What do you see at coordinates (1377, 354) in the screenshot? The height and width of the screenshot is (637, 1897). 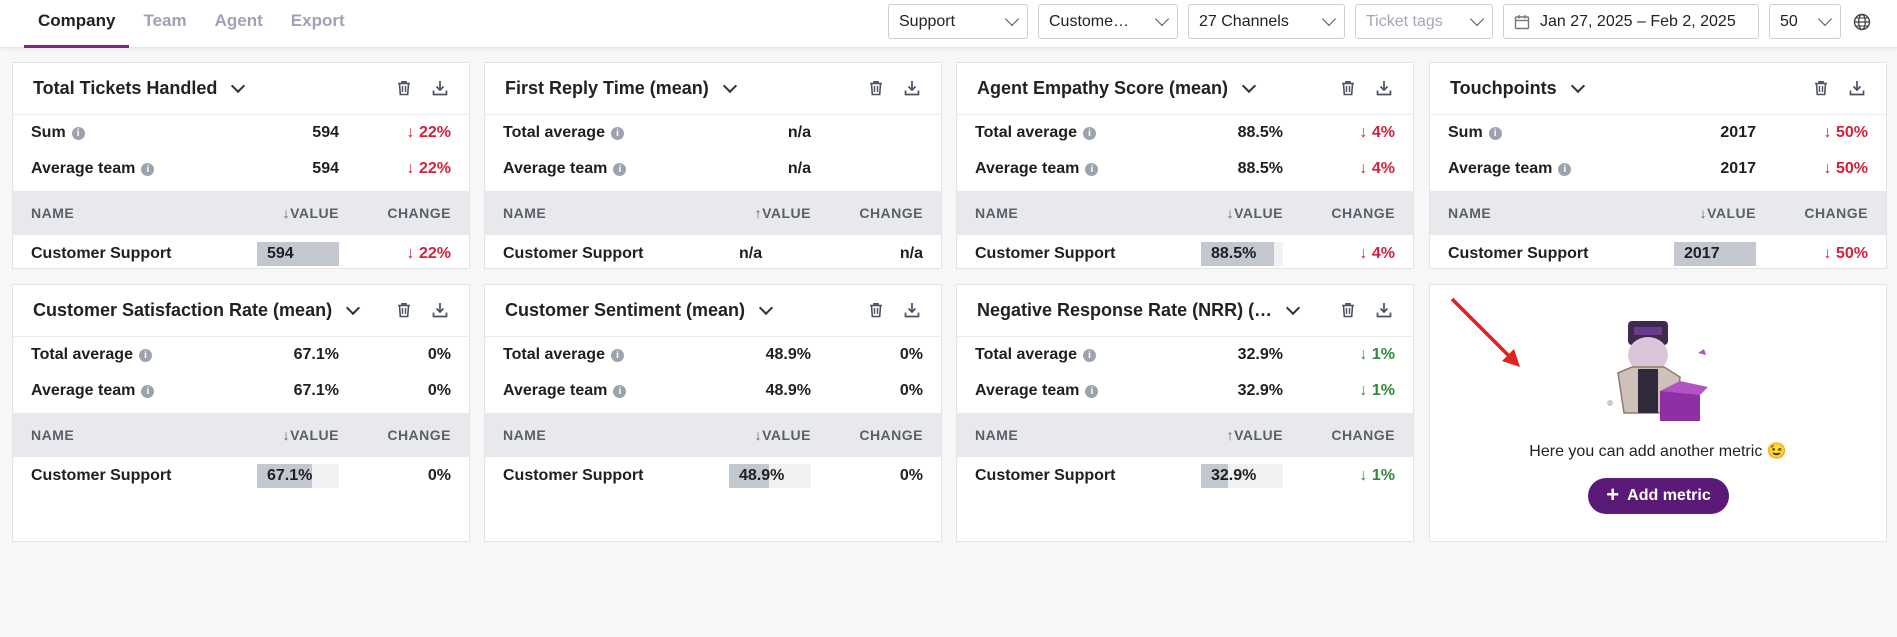 I see `stat-change: ↓ 1%` at bounding box center [1377, 354].